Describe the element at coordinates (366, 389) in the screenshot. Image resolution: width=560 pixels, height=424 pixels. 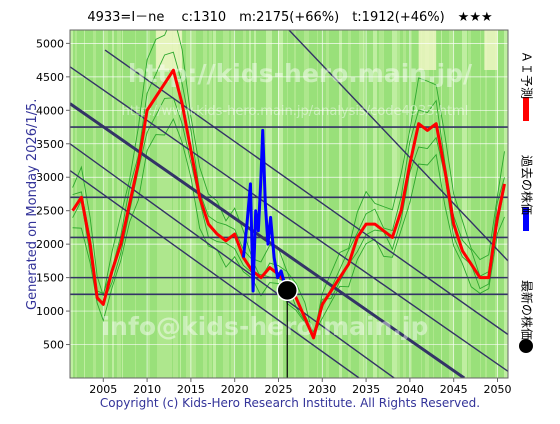
I see `x-tick-label: 2035` at that location.